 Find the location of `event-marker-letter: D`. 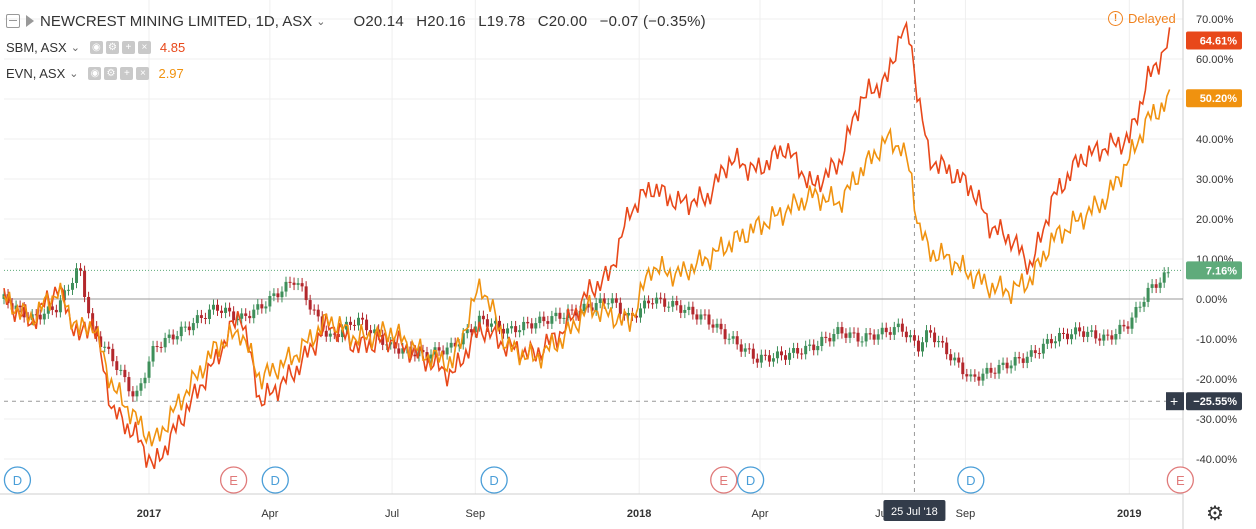

event-marker-letter: D is located at coordinates (17, 480).